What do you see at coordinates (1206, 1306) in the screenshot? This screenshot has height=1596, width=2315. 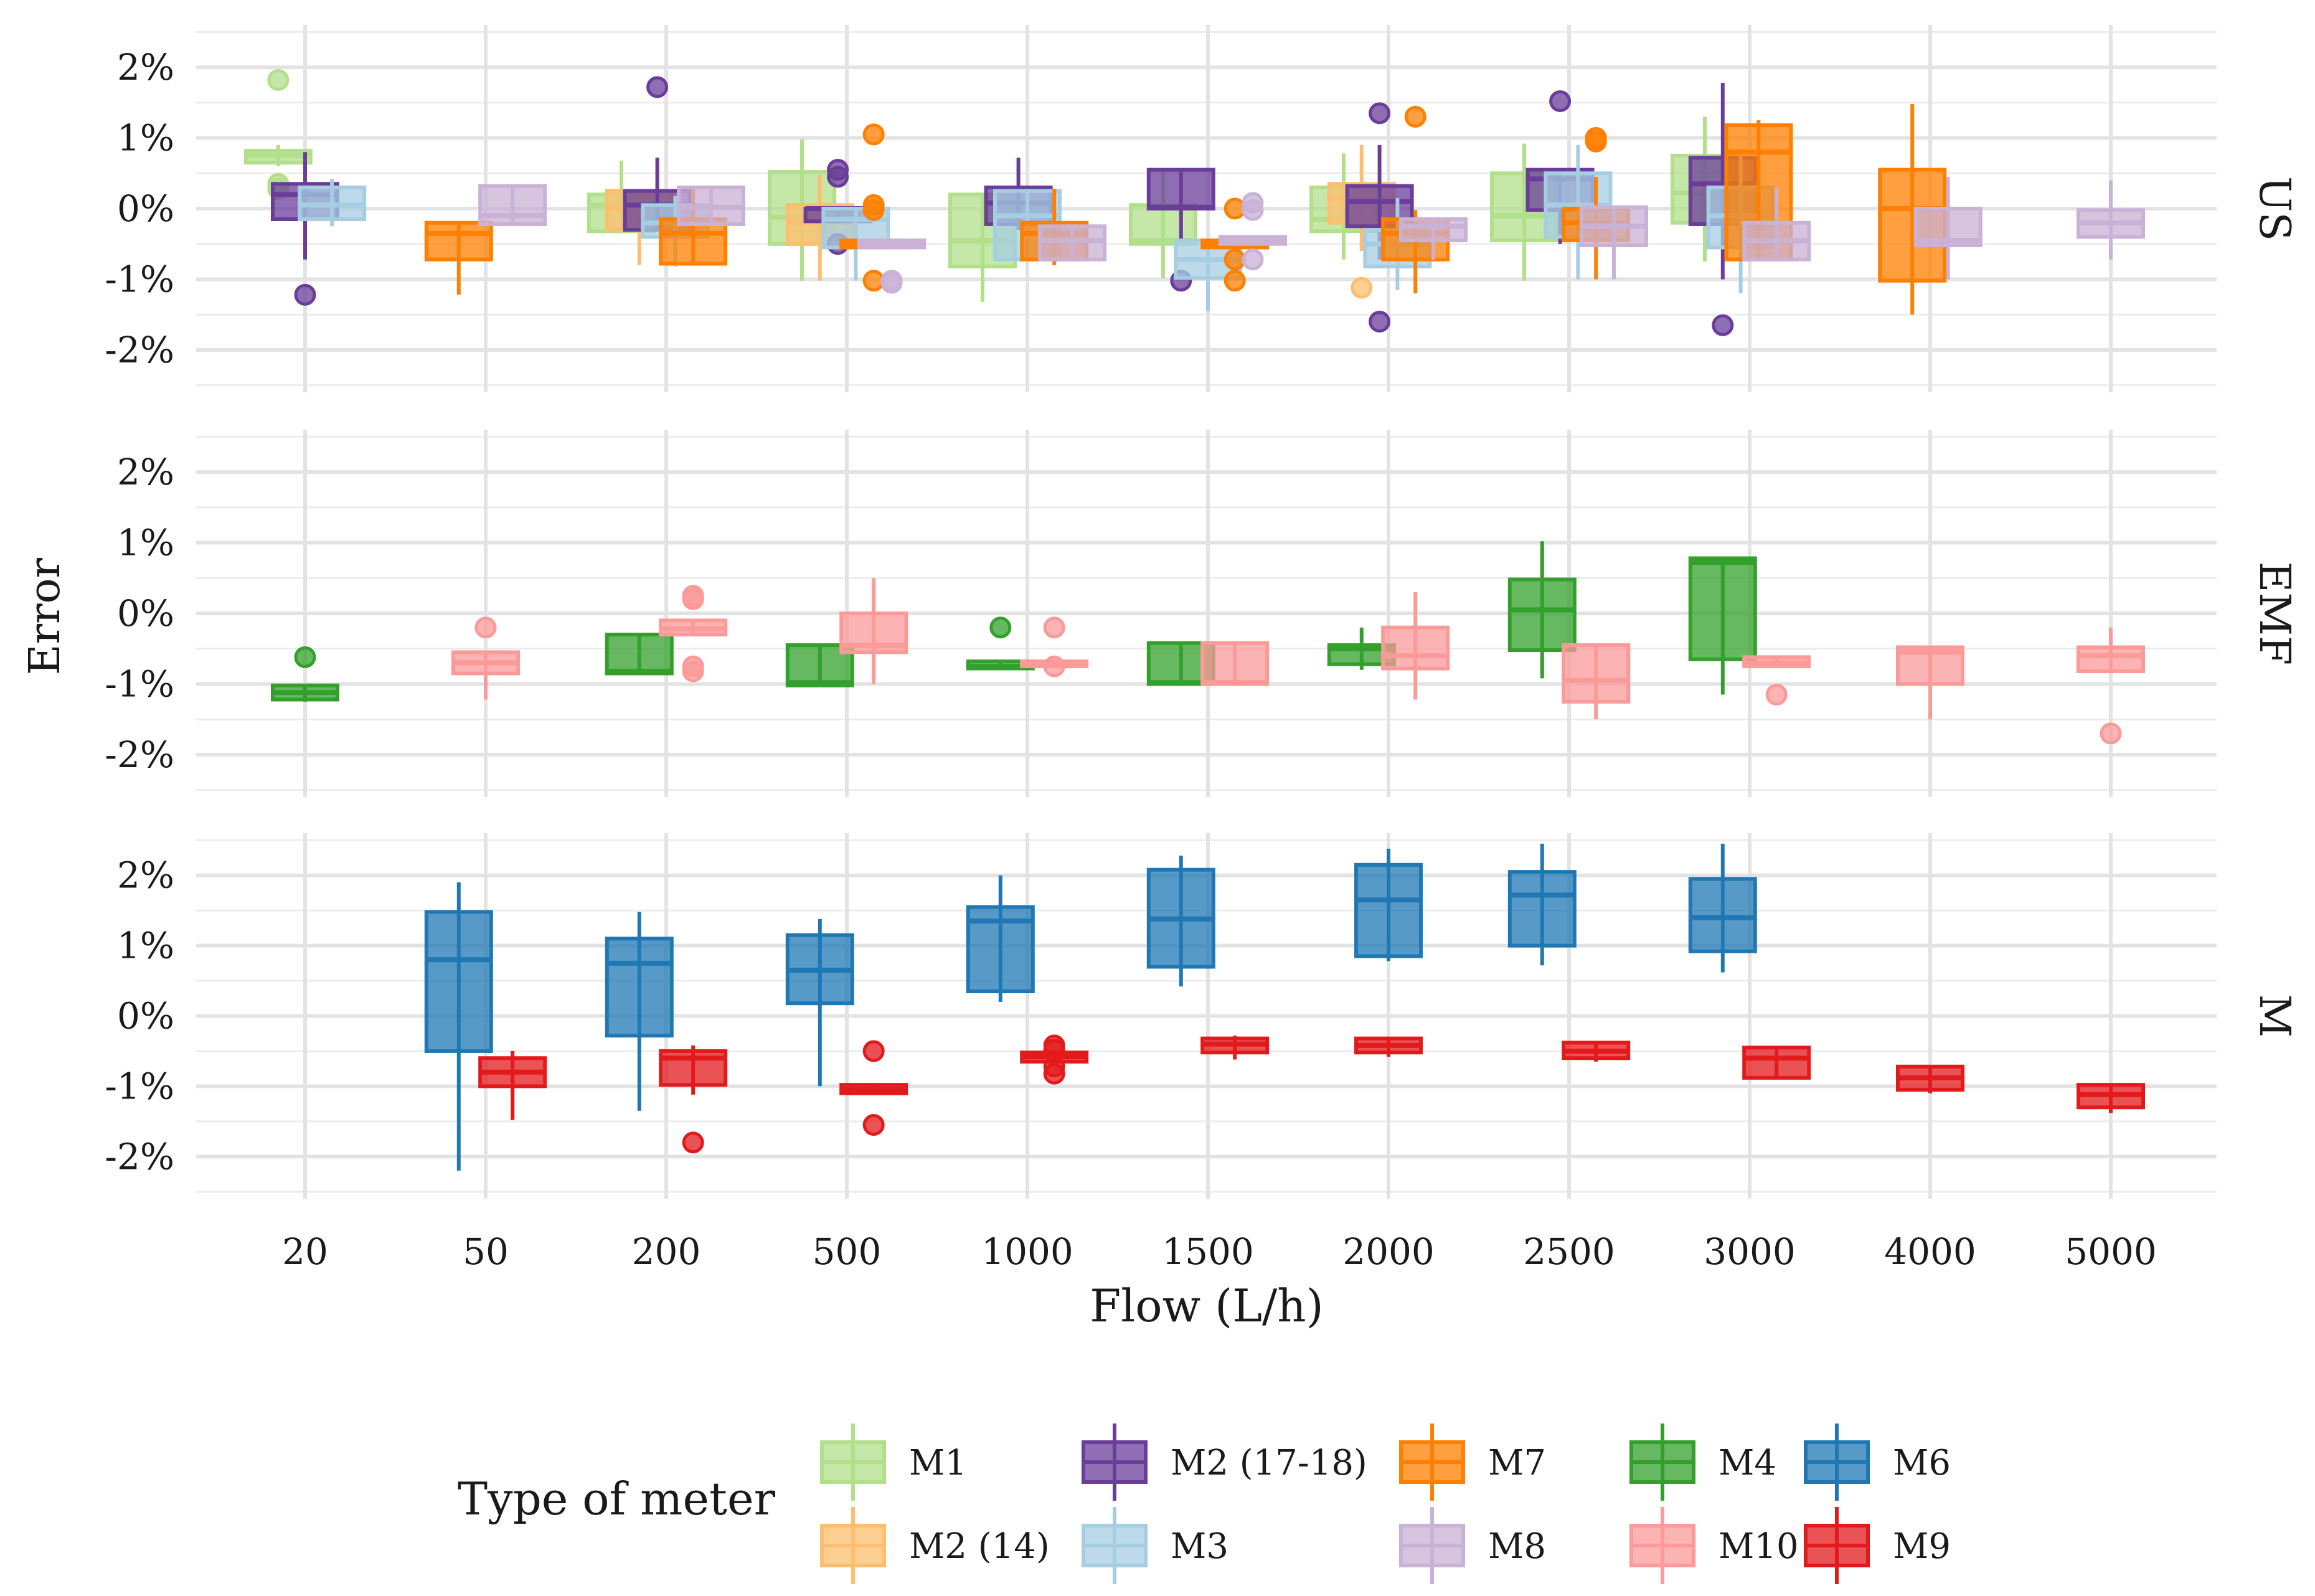 I see `x-axis-title: Flow (L/h)` at bounding box center [1206, 1306].